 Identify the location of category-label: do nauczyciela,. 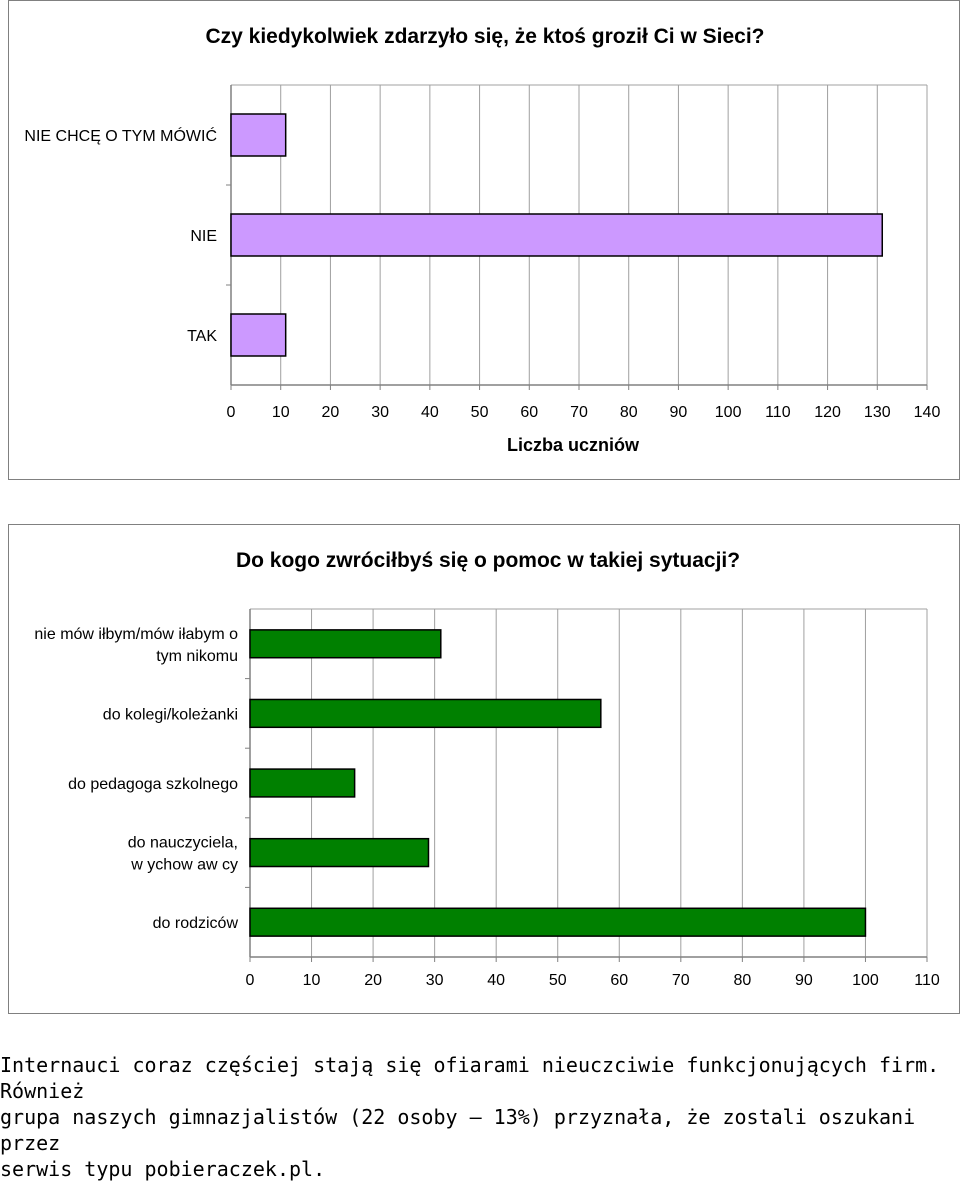
(183, 843).